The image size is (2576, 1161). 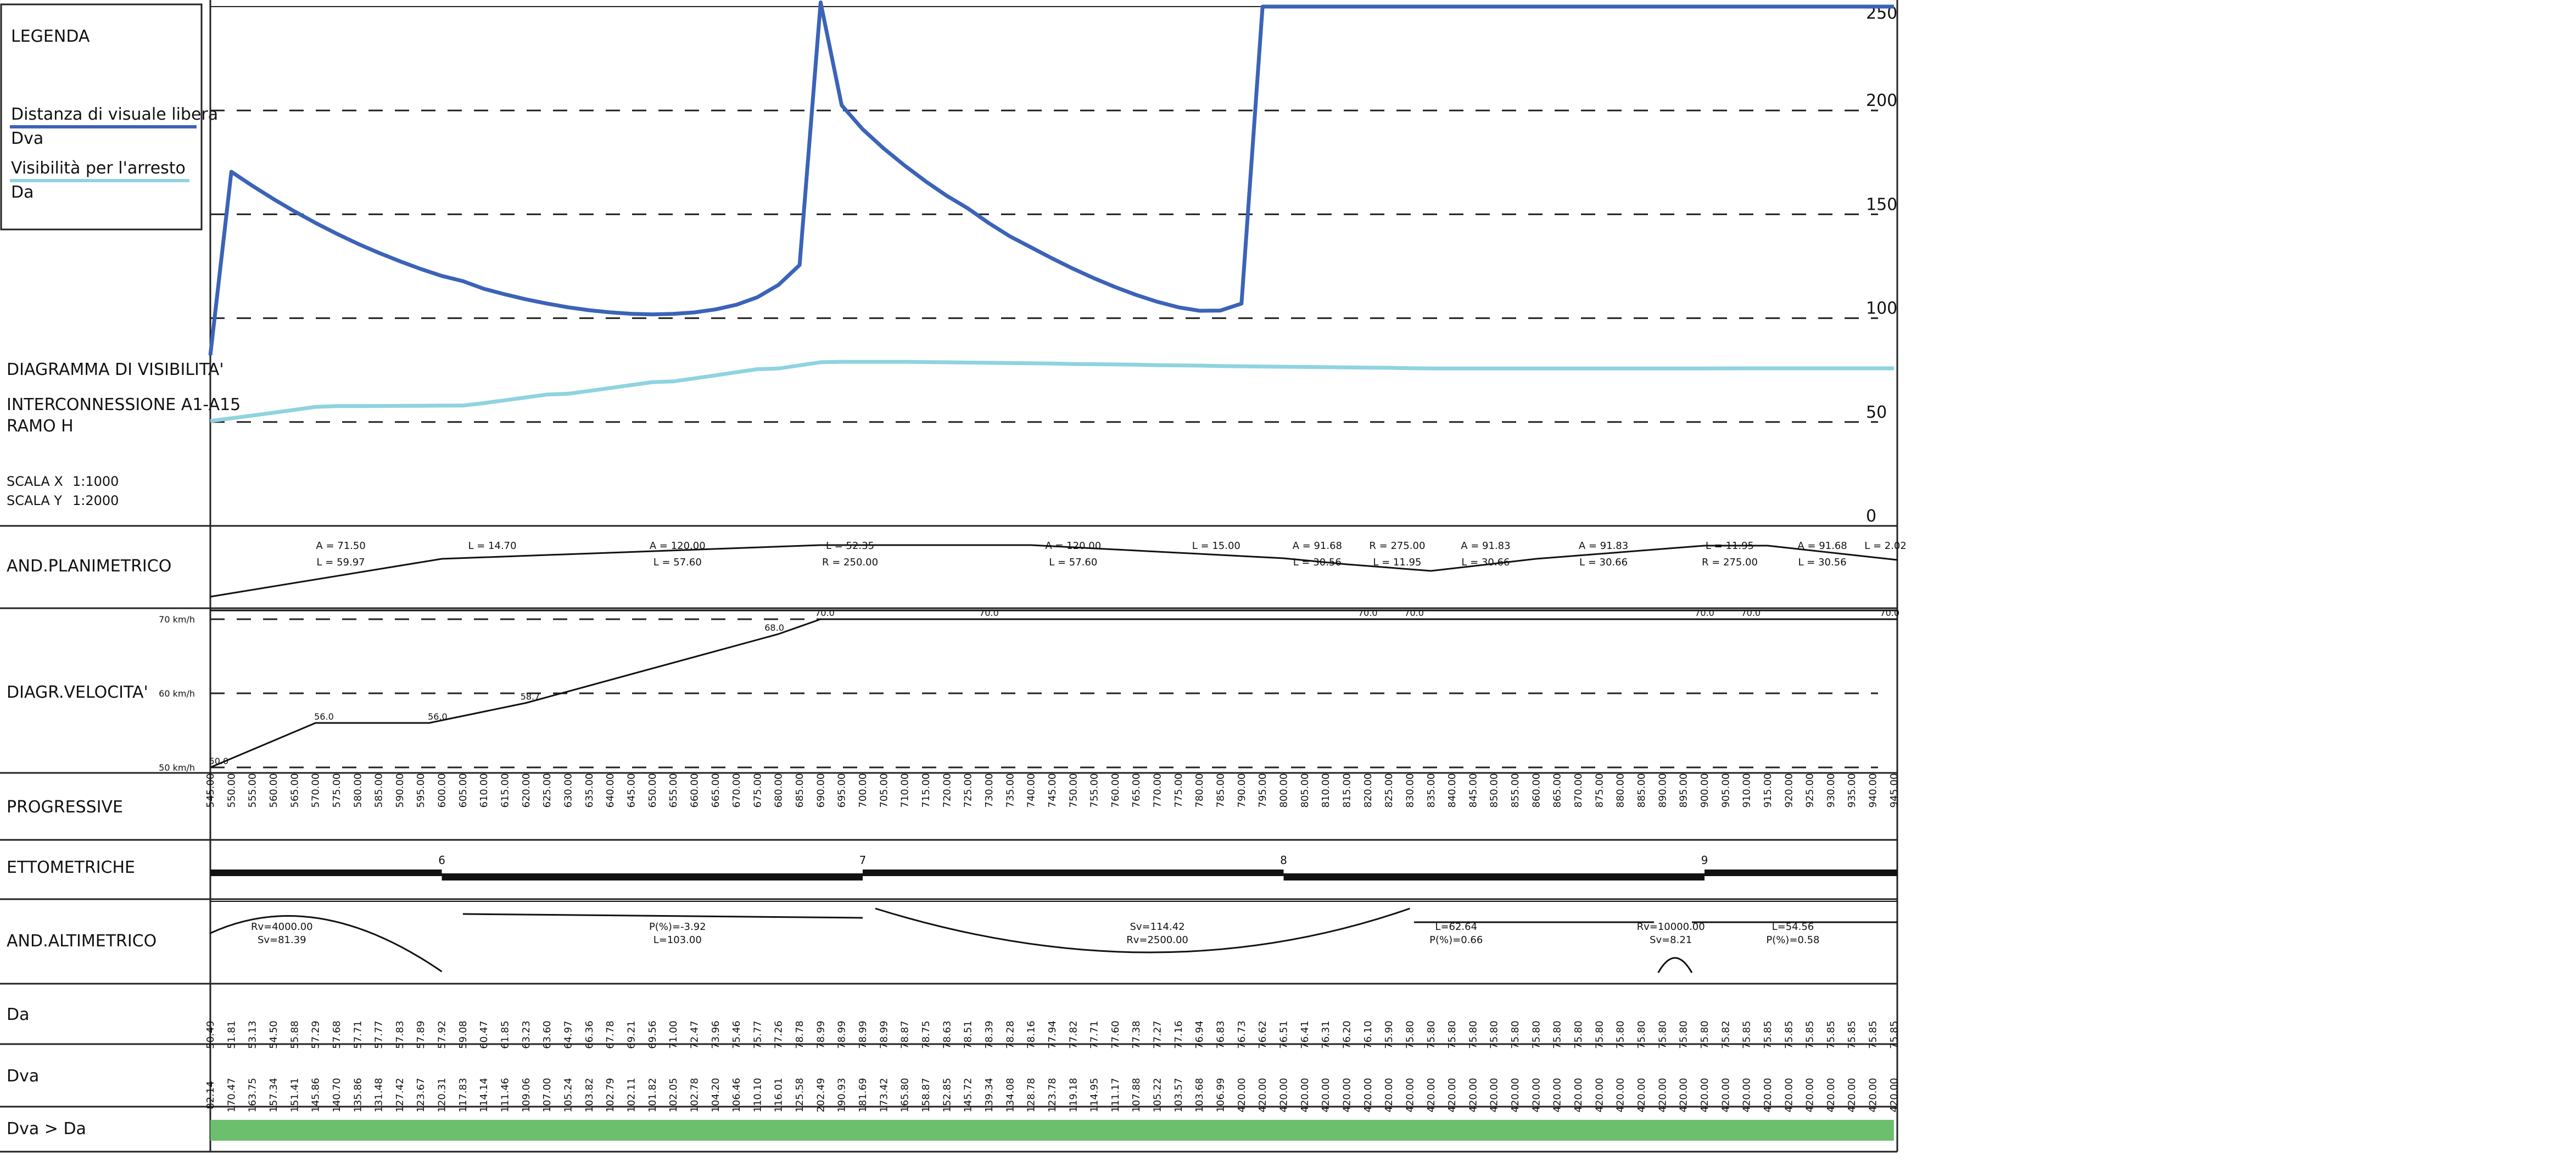 What do you see at coordinates (568, 1095) in the screenshot?
I see `dva-value: 105.24` at bounding box center [568, 1095].